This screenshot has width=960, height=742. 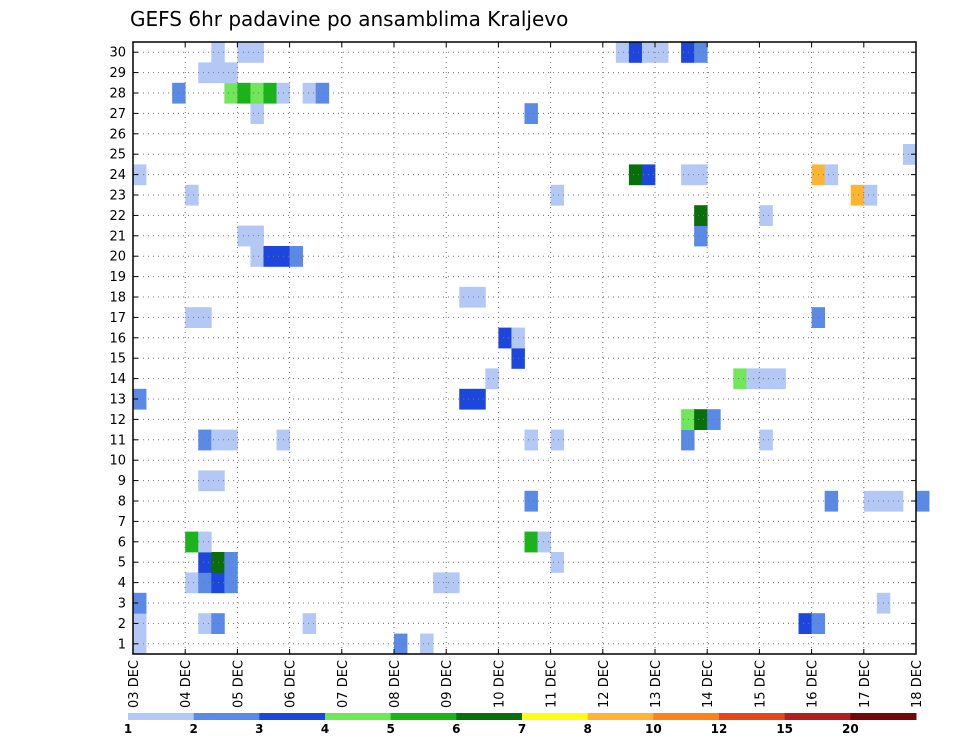 What do you see at coordinates (122, 502) in the screenshot?
I see `y-tick-label: 8` at bounding box center [122, 502].